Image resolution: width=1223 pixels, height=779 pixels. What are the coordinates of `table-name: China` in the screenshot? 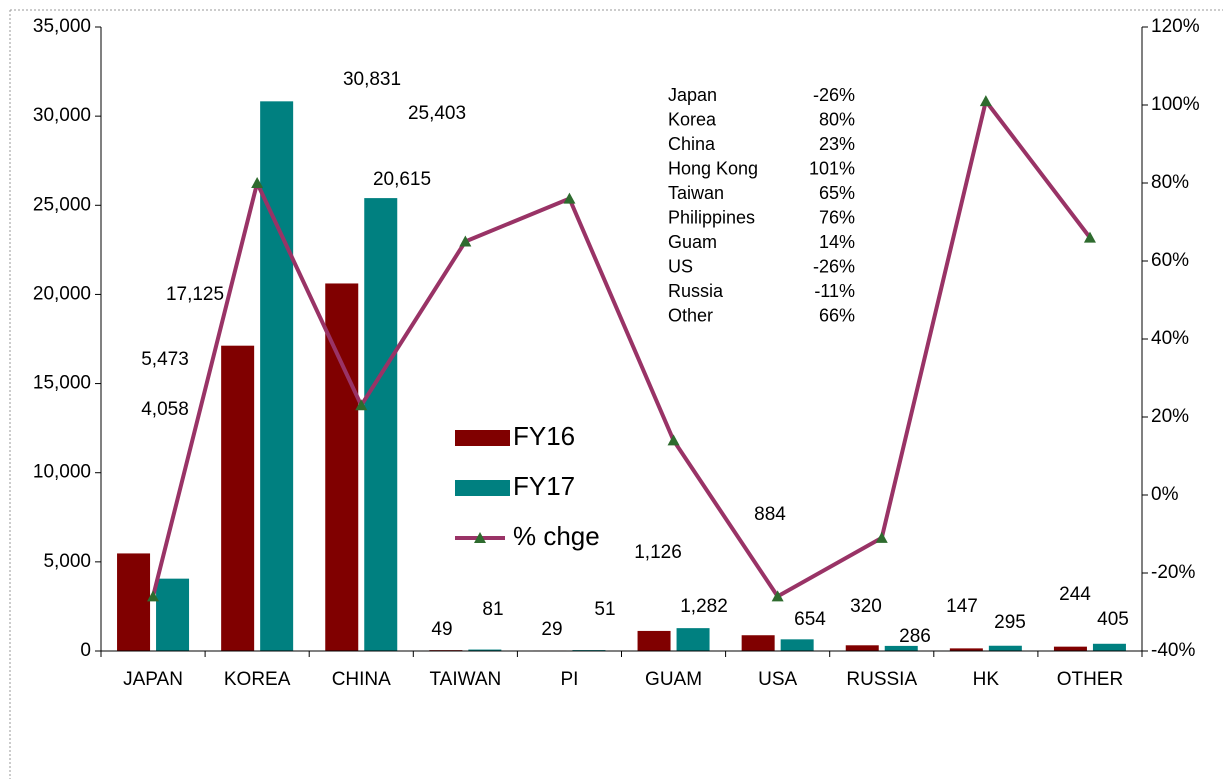 It's located at (692, 144).